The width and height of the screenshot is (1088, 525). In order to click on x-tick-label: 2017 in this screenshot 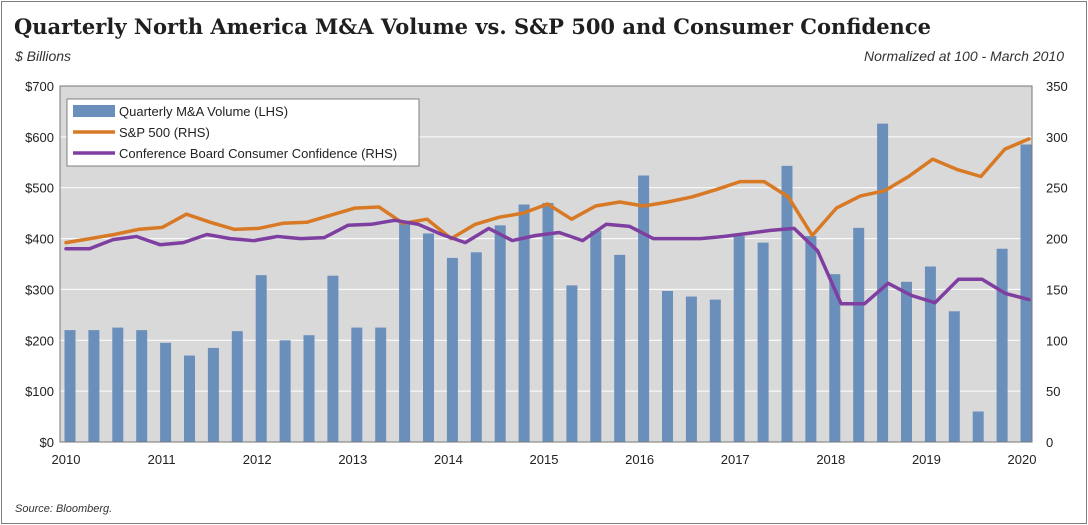, I will do `click(735, 459)`.